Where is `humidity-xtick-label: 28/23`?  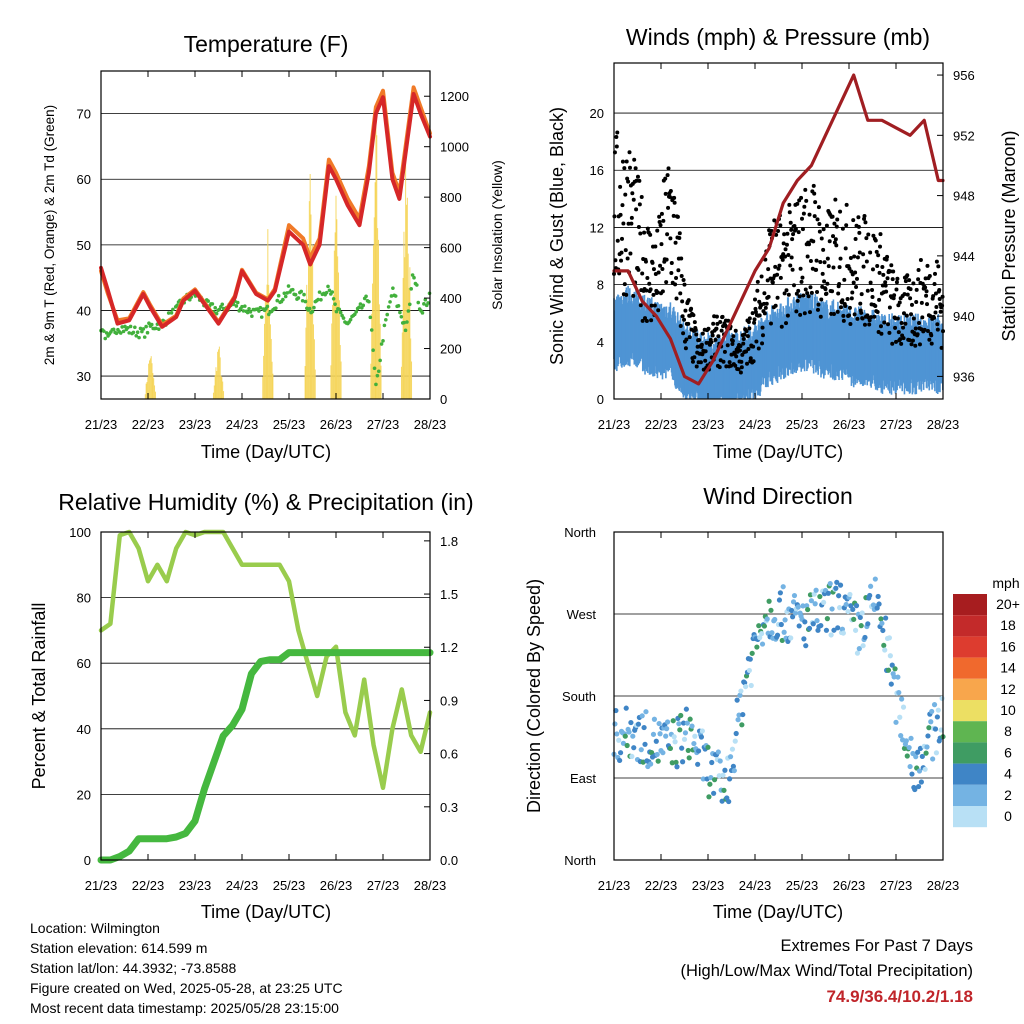 humidity-xtick-label: 28/23 is located at coordinates (430, 885).